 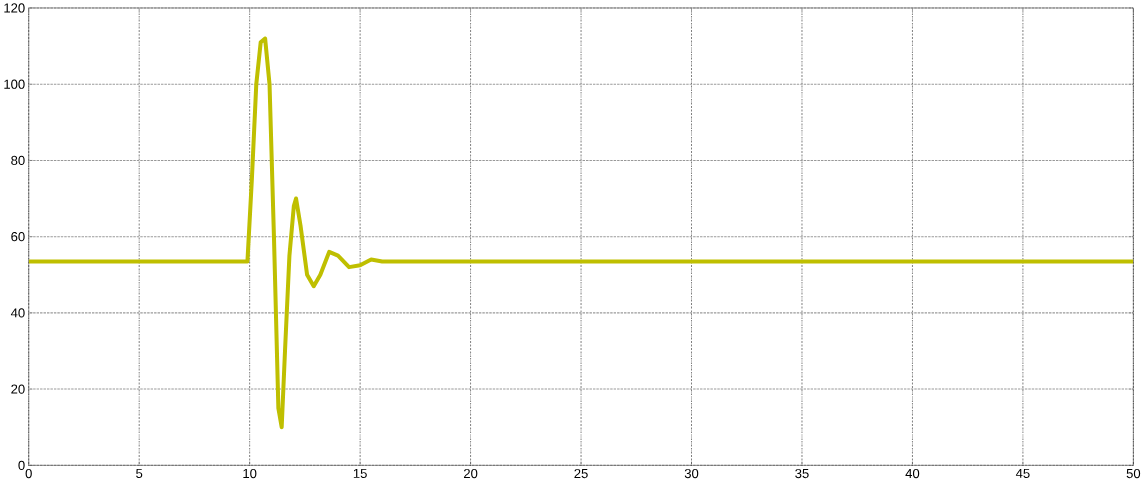 I want to click on x-tick-label: 40, so click(x=912, y=473).